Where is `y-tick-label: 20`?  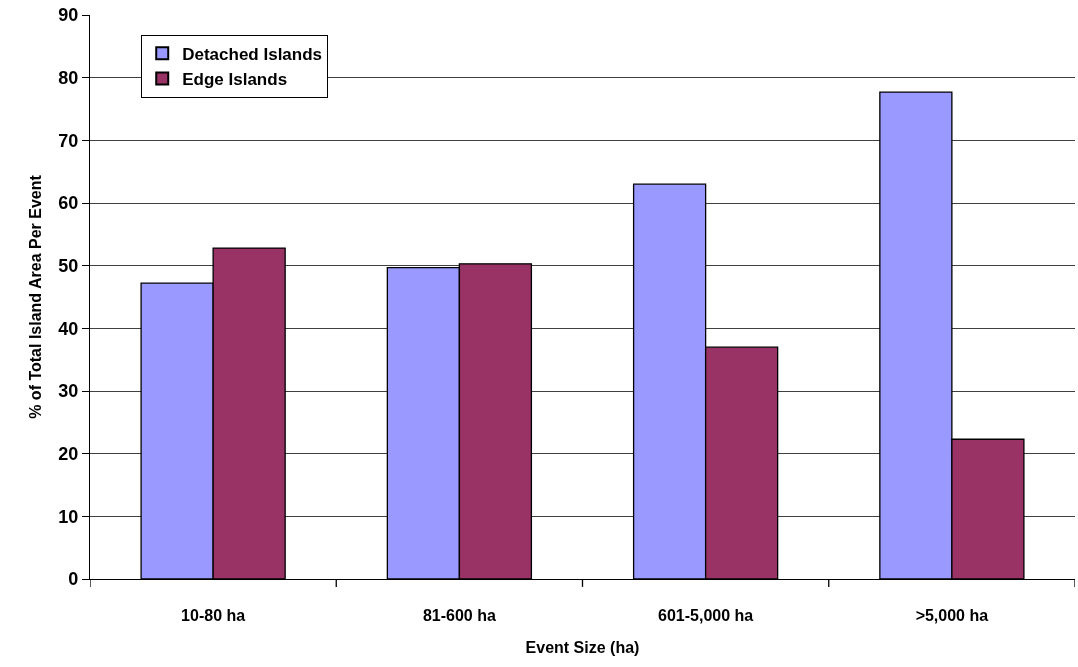 y-tick-label: 20 is located at coordinates (68, 453).